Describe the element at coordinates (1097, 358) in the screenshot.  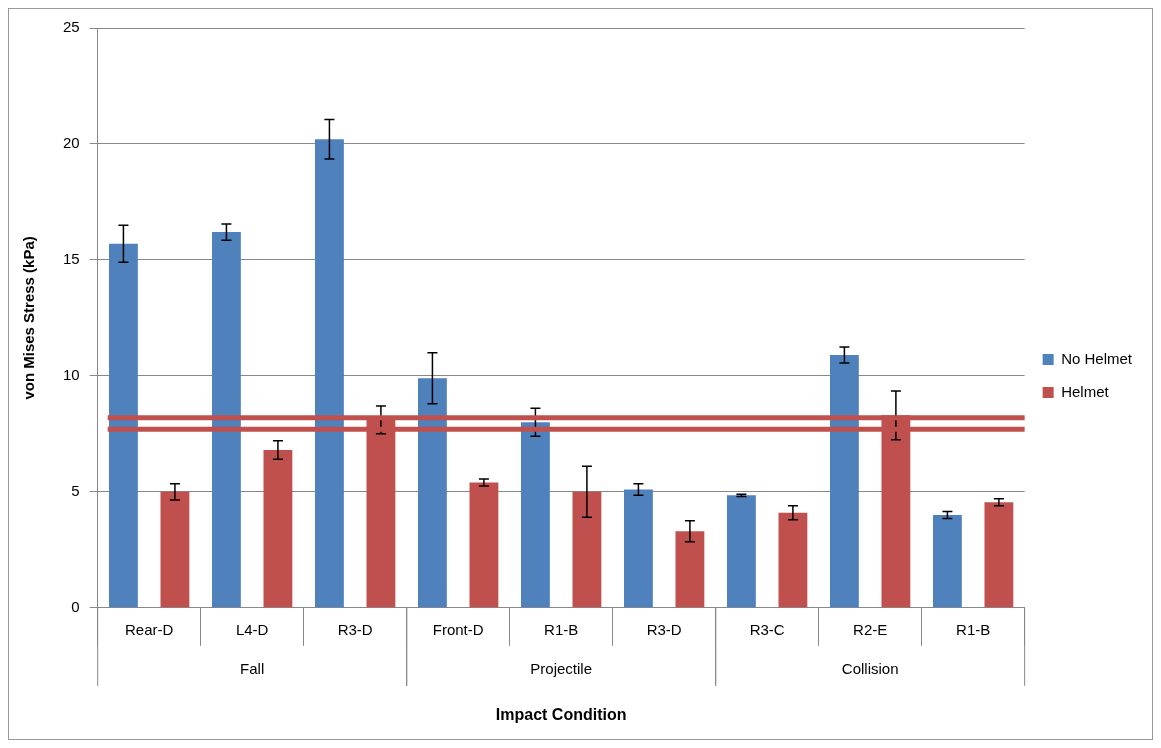
I see `legend-label: No Helmet` at that location.